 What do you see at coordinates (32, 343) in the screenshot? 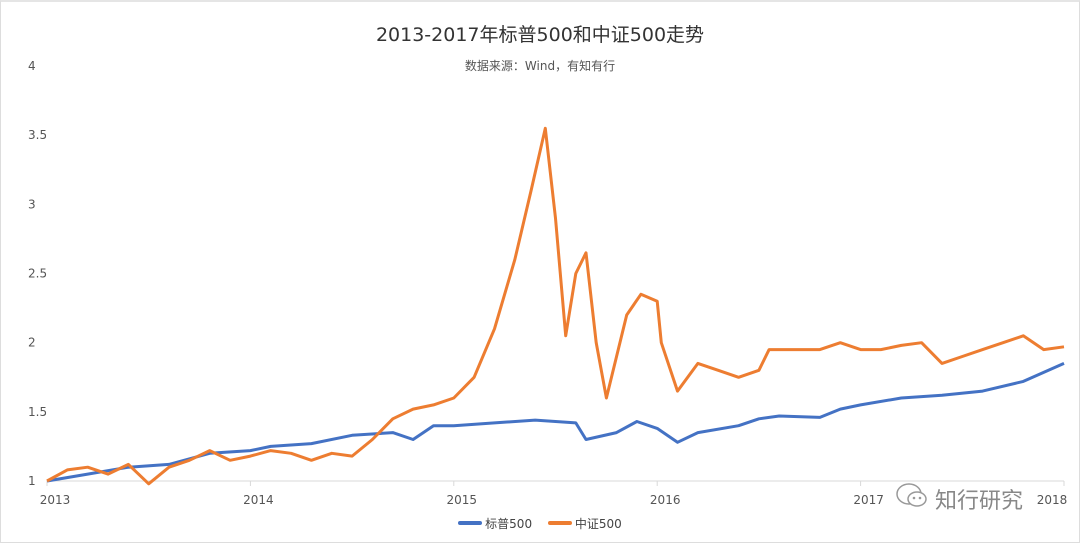
I see `y-tick-label: 2` at bounding box center [32, 343].